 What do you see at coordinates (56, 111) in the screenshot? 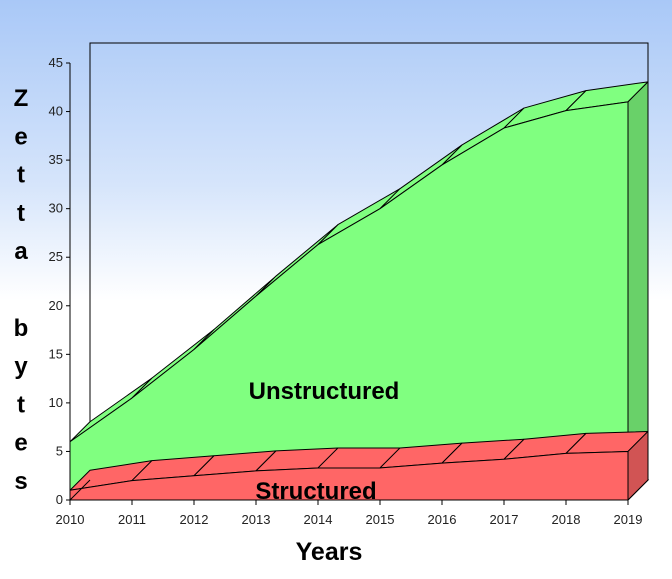
I see `y-tick-label: 40` at bounding box center [56, 111].